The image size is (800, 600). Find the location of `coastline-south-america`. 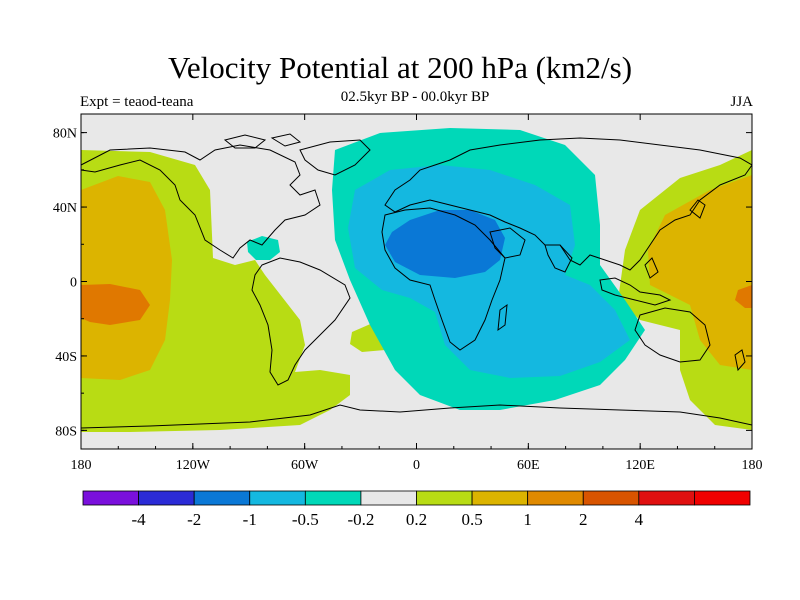

coastline-south-america is located at coordinates (301, 321).